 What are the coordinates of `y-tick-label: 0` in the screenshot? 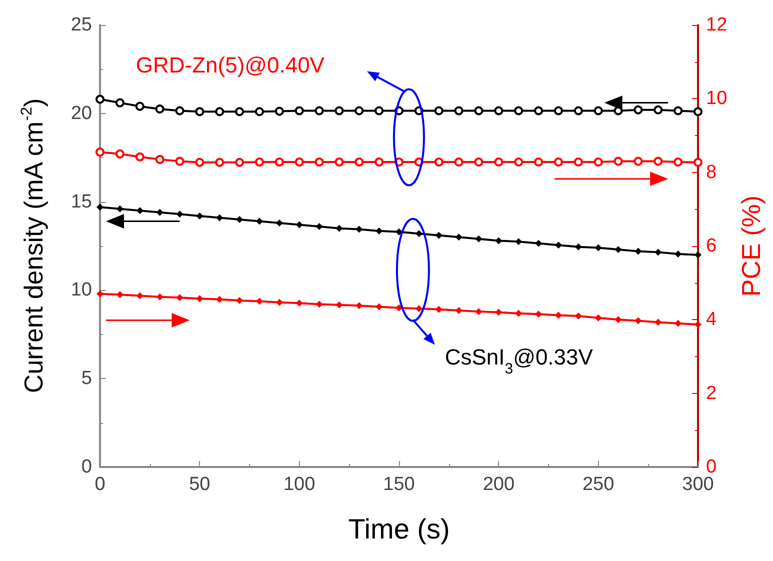 It's located at (86, 467).